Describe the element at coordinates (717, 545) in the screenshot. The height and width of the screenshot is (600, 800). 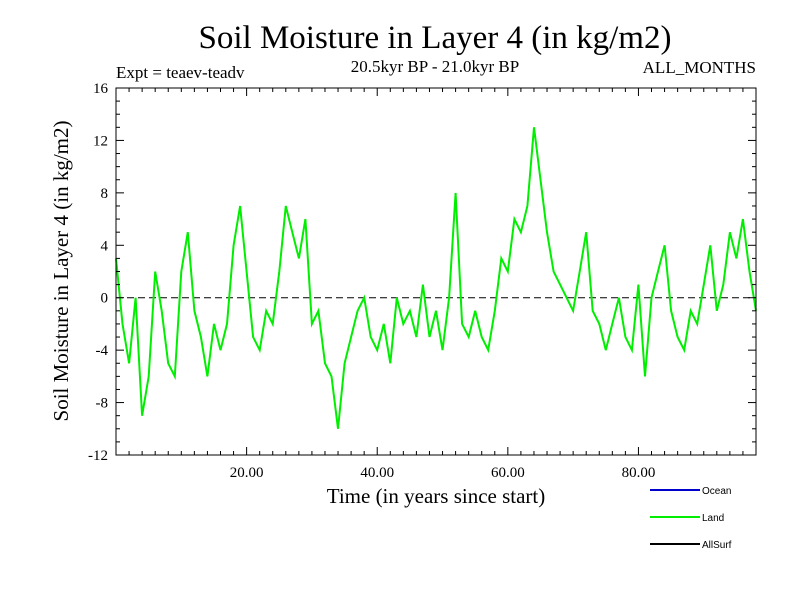
I see `legend-label-allsurf: AllSurf` at that location.